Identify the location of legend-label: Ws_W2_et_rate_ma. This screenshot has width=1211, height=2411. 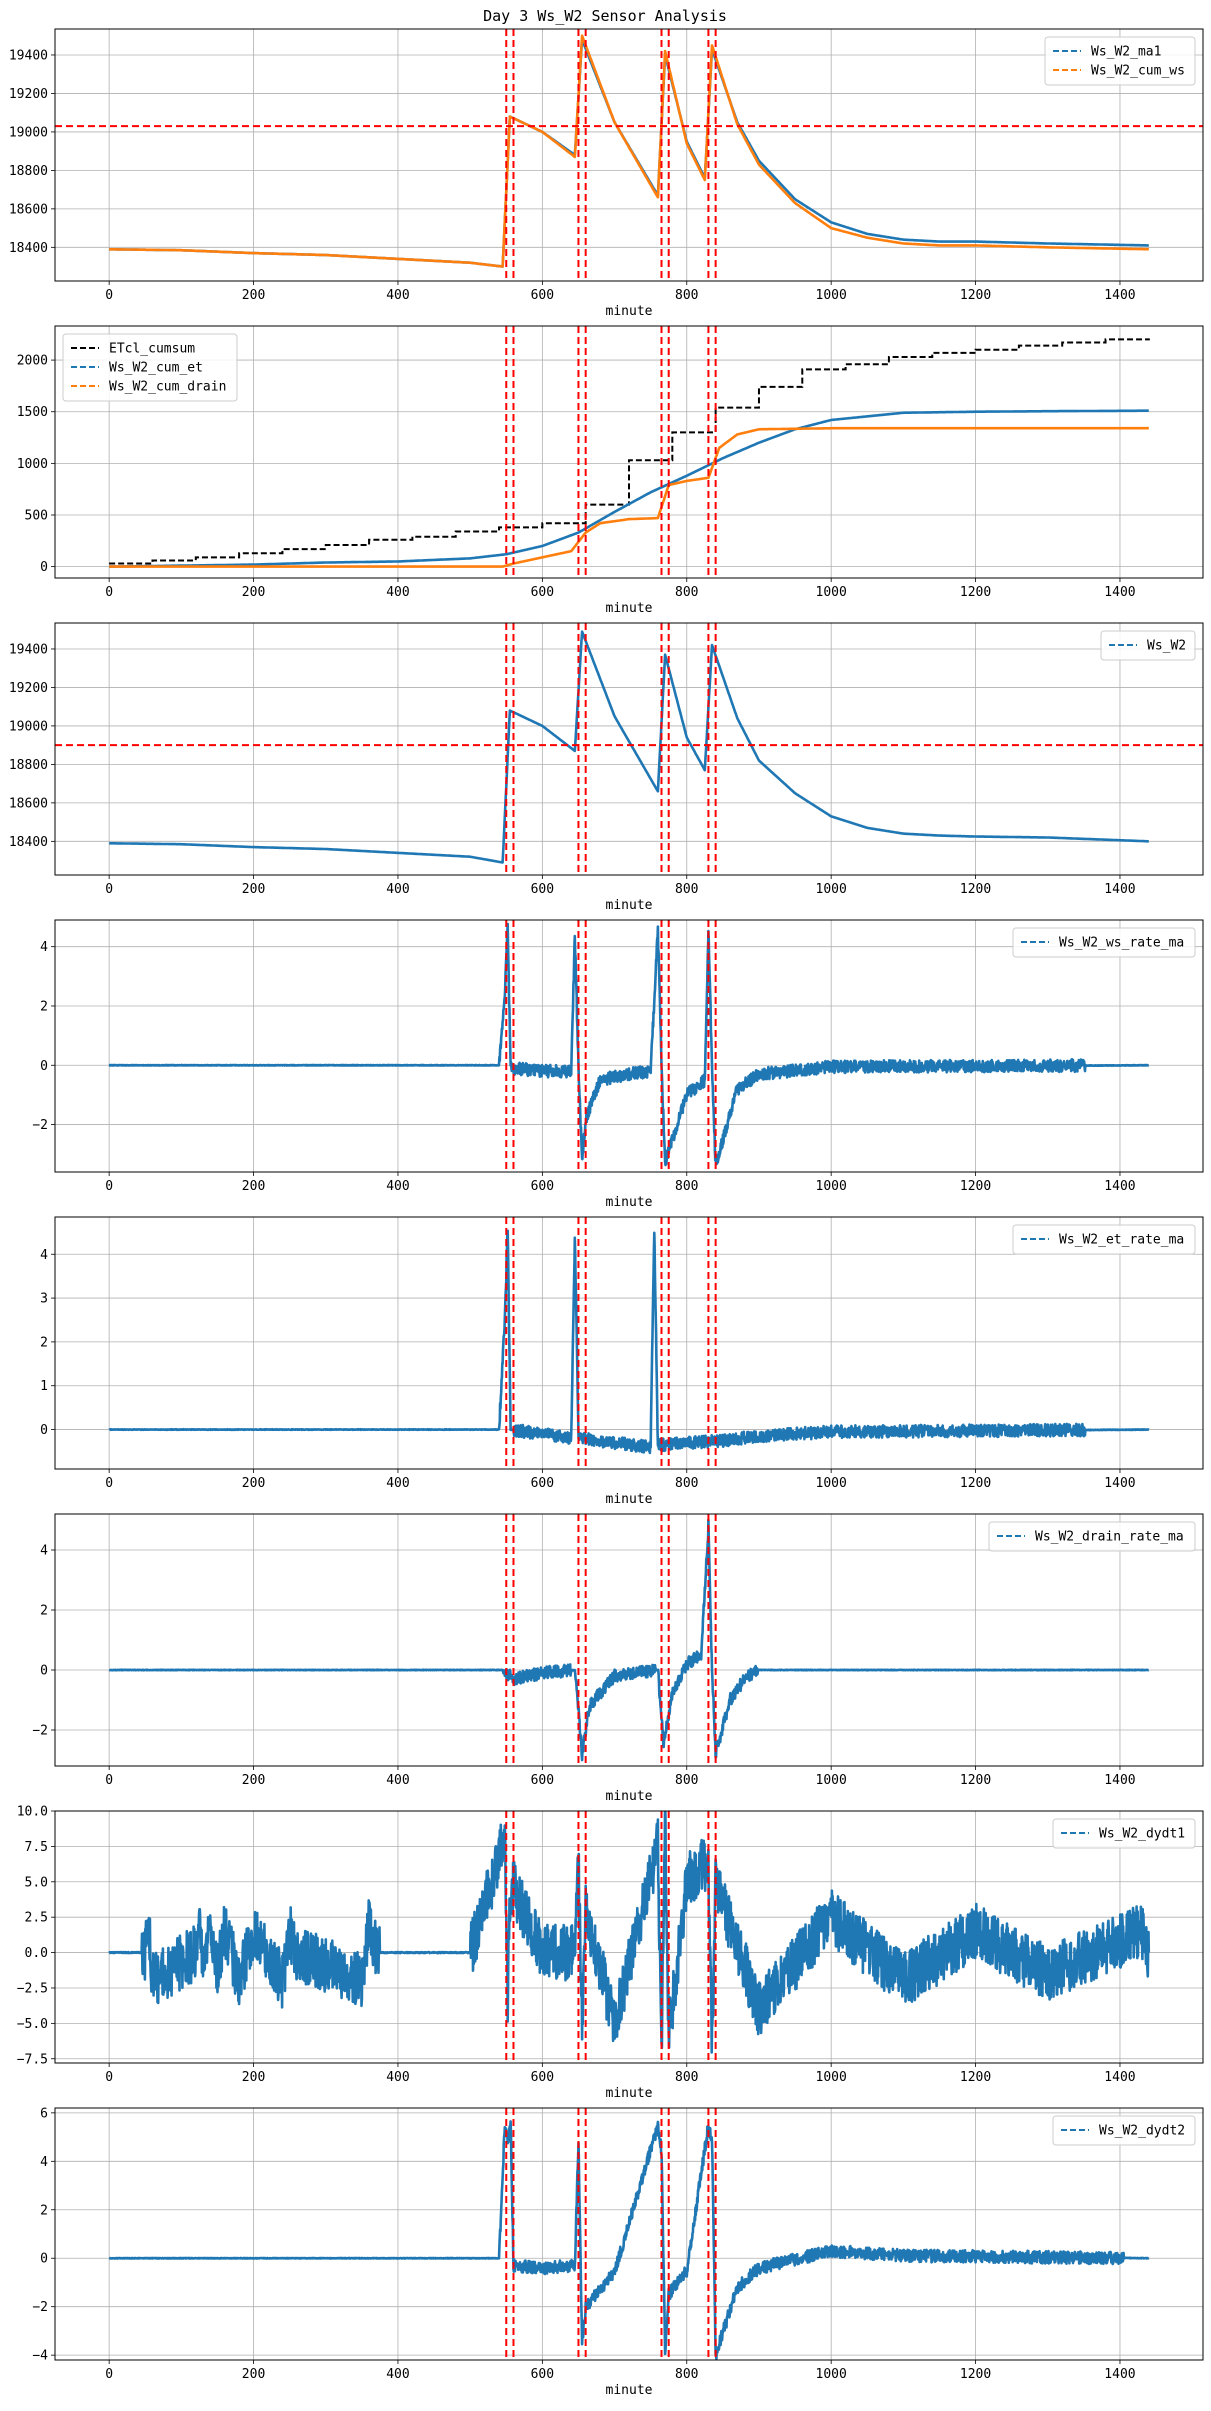
(1121, 1240).